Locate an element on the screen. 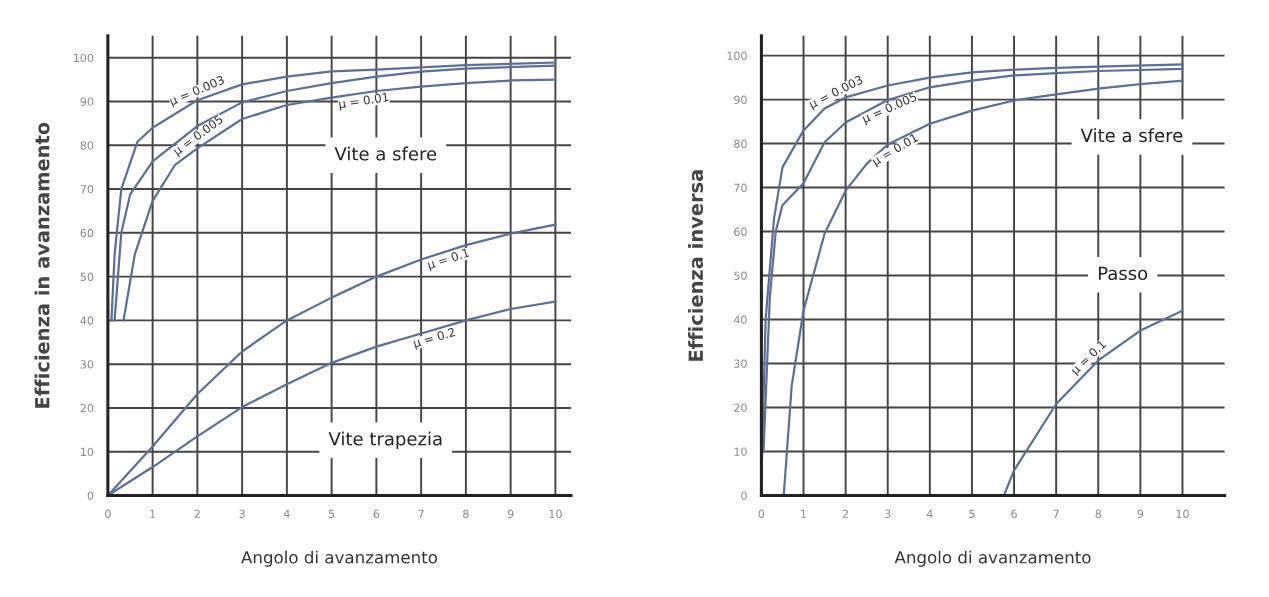  text: μ = 0.2 is located at coordinates (434, 338).